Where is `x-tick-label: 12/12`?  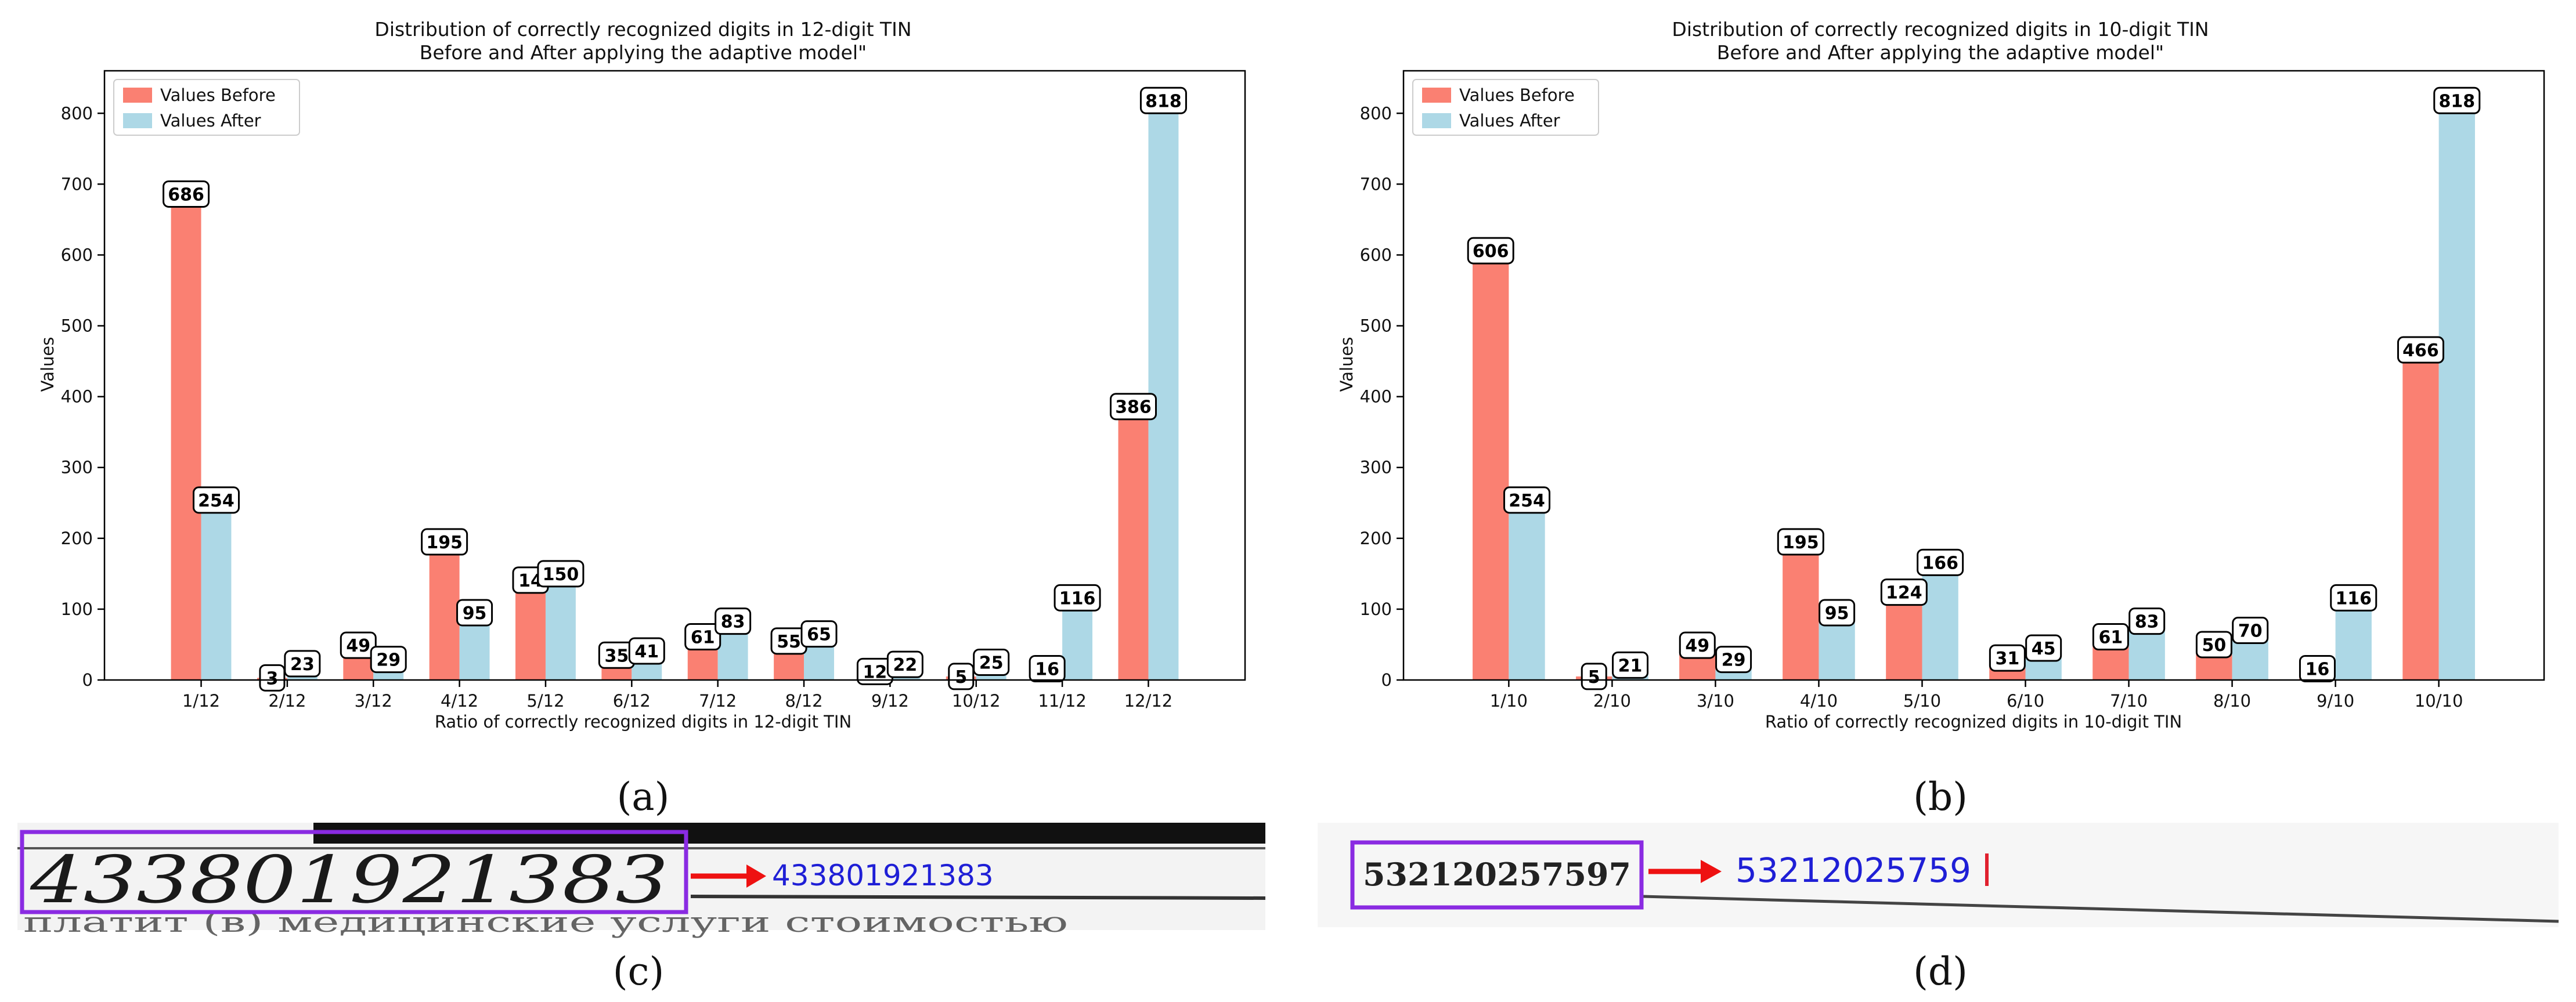
x-tick-label: 12/12 is located at coordinates (1149, 701).